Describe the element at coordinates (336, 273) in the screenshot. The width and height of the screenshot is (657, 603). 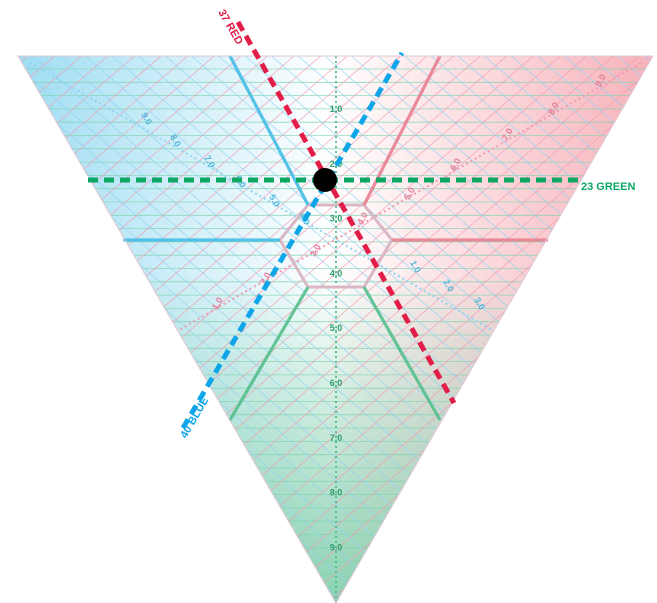
I see `green-axis-tick: 4.0` at that location.